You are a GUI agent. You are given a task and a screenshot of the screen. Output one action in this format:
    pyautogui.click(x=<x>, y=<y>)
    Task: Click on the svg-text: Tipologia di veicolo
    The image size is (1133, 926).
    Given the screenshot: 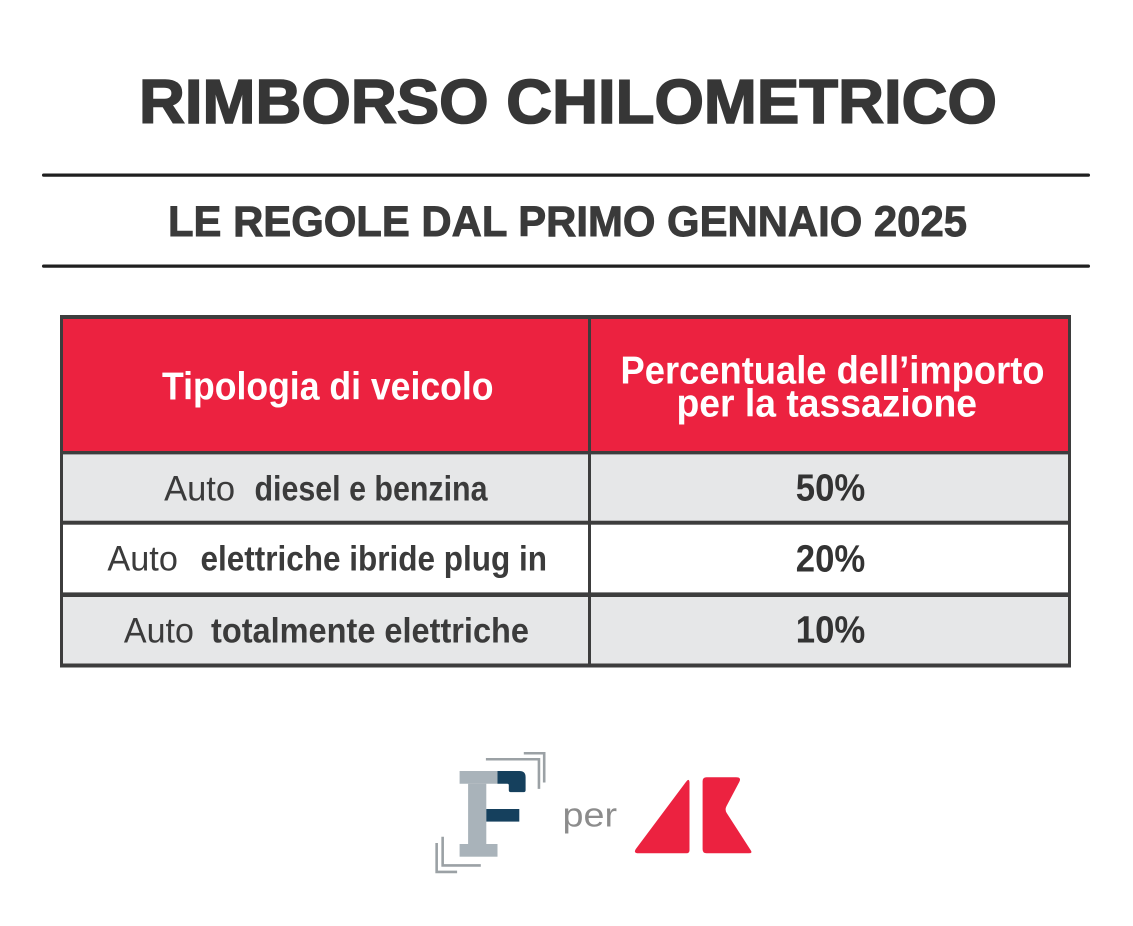 What is the action you would take?
    pyautogui.click(x=328, y=387)
    